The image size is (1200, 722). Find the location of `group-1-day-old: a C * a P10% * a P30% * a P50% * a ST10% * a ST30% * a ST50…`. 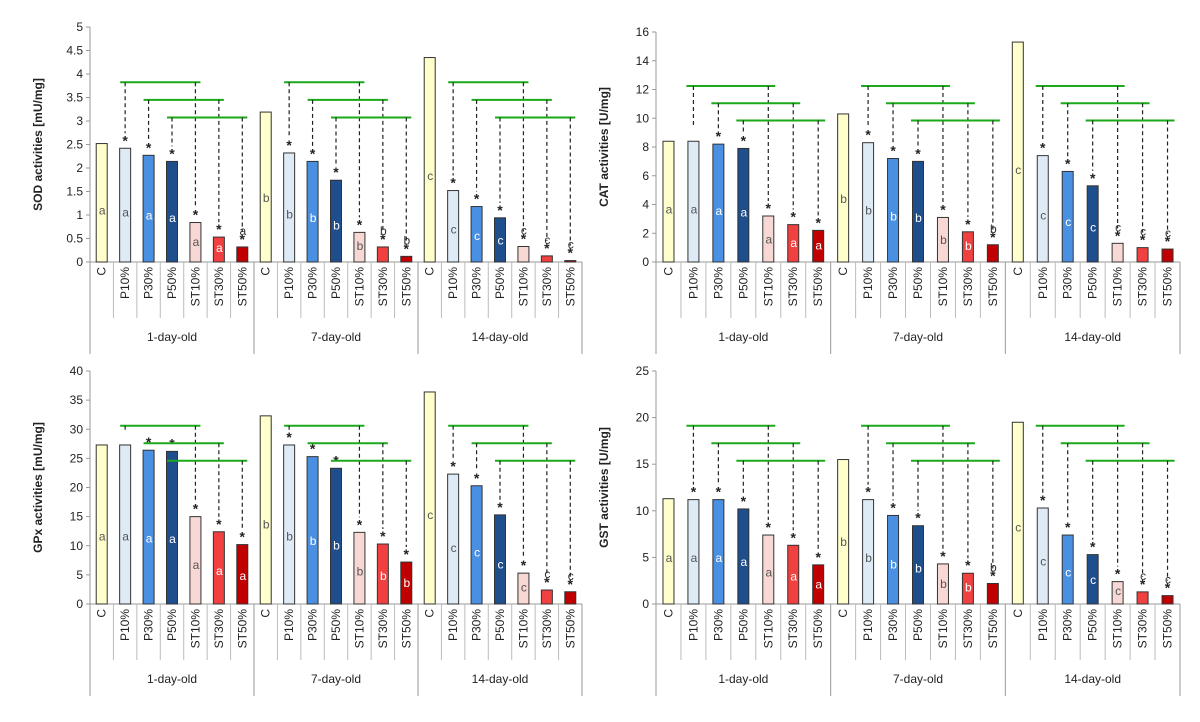

group-1-day-old: a C * a P10% * a P30% * a P50% * a ST10% * a ST30% * a ST50… is located at coordinates (743, 555).